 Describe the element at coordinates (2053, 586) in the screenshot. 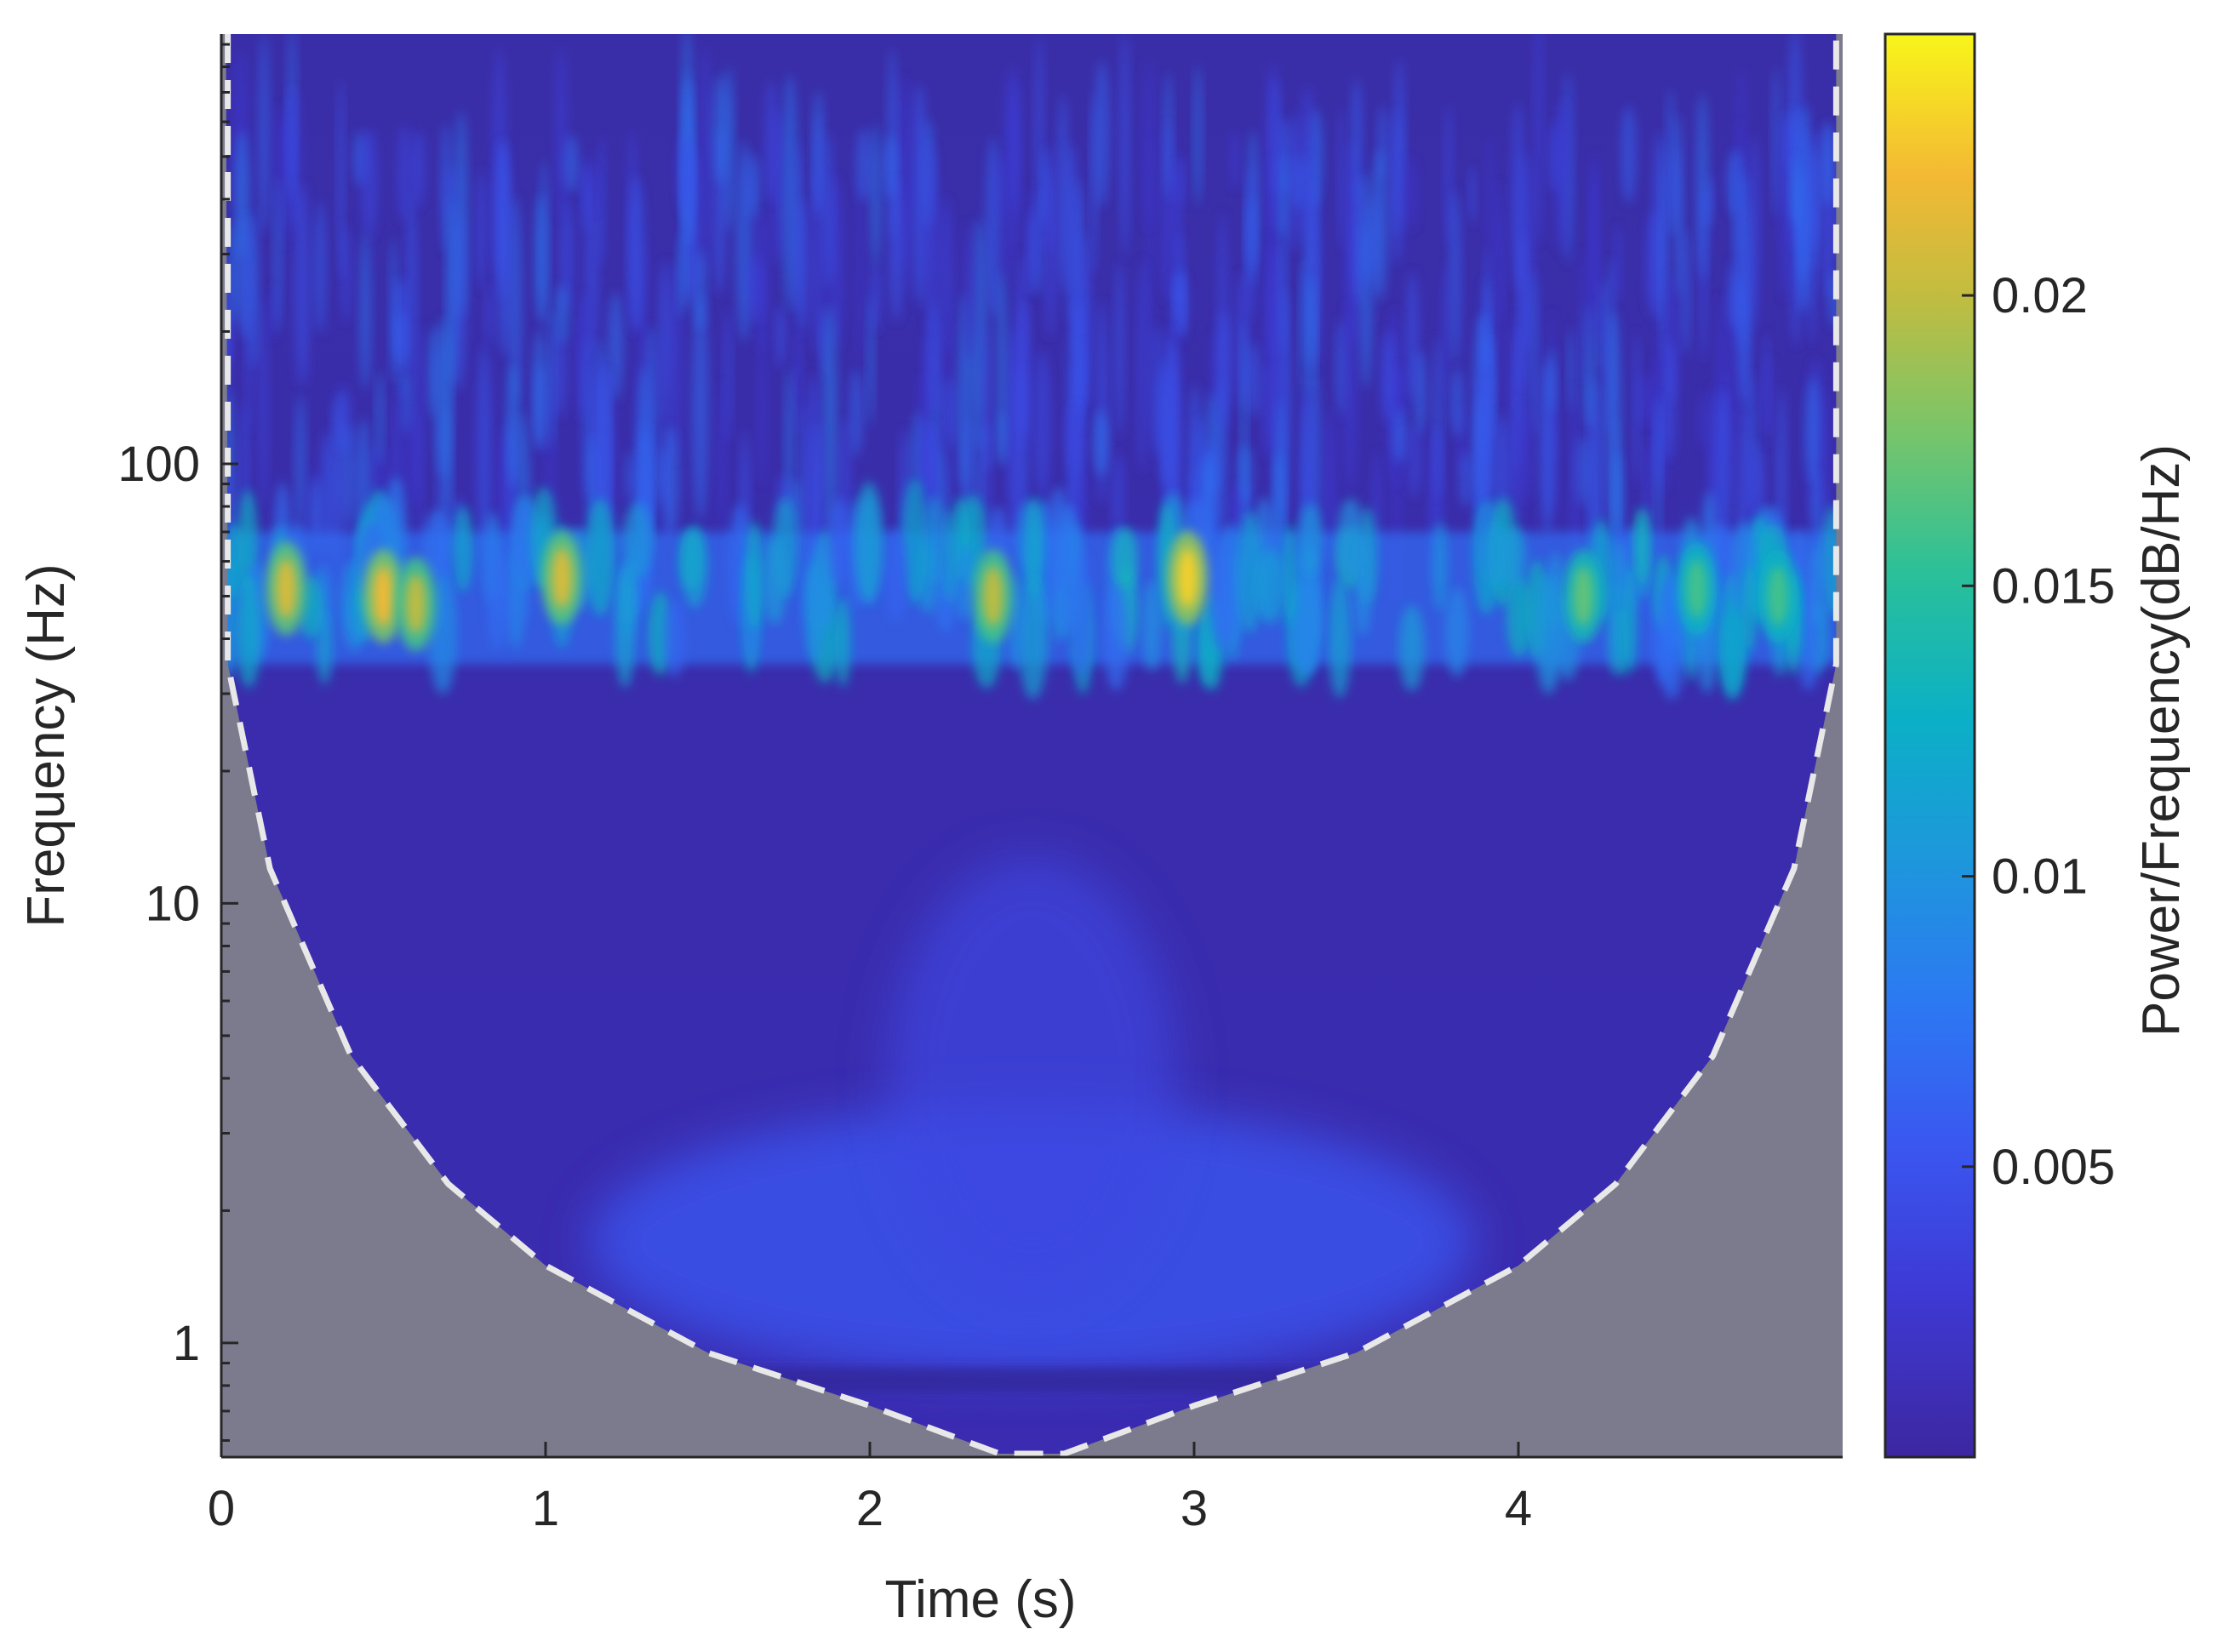

I see `colorbar-tick-label: 0.015` at that location.